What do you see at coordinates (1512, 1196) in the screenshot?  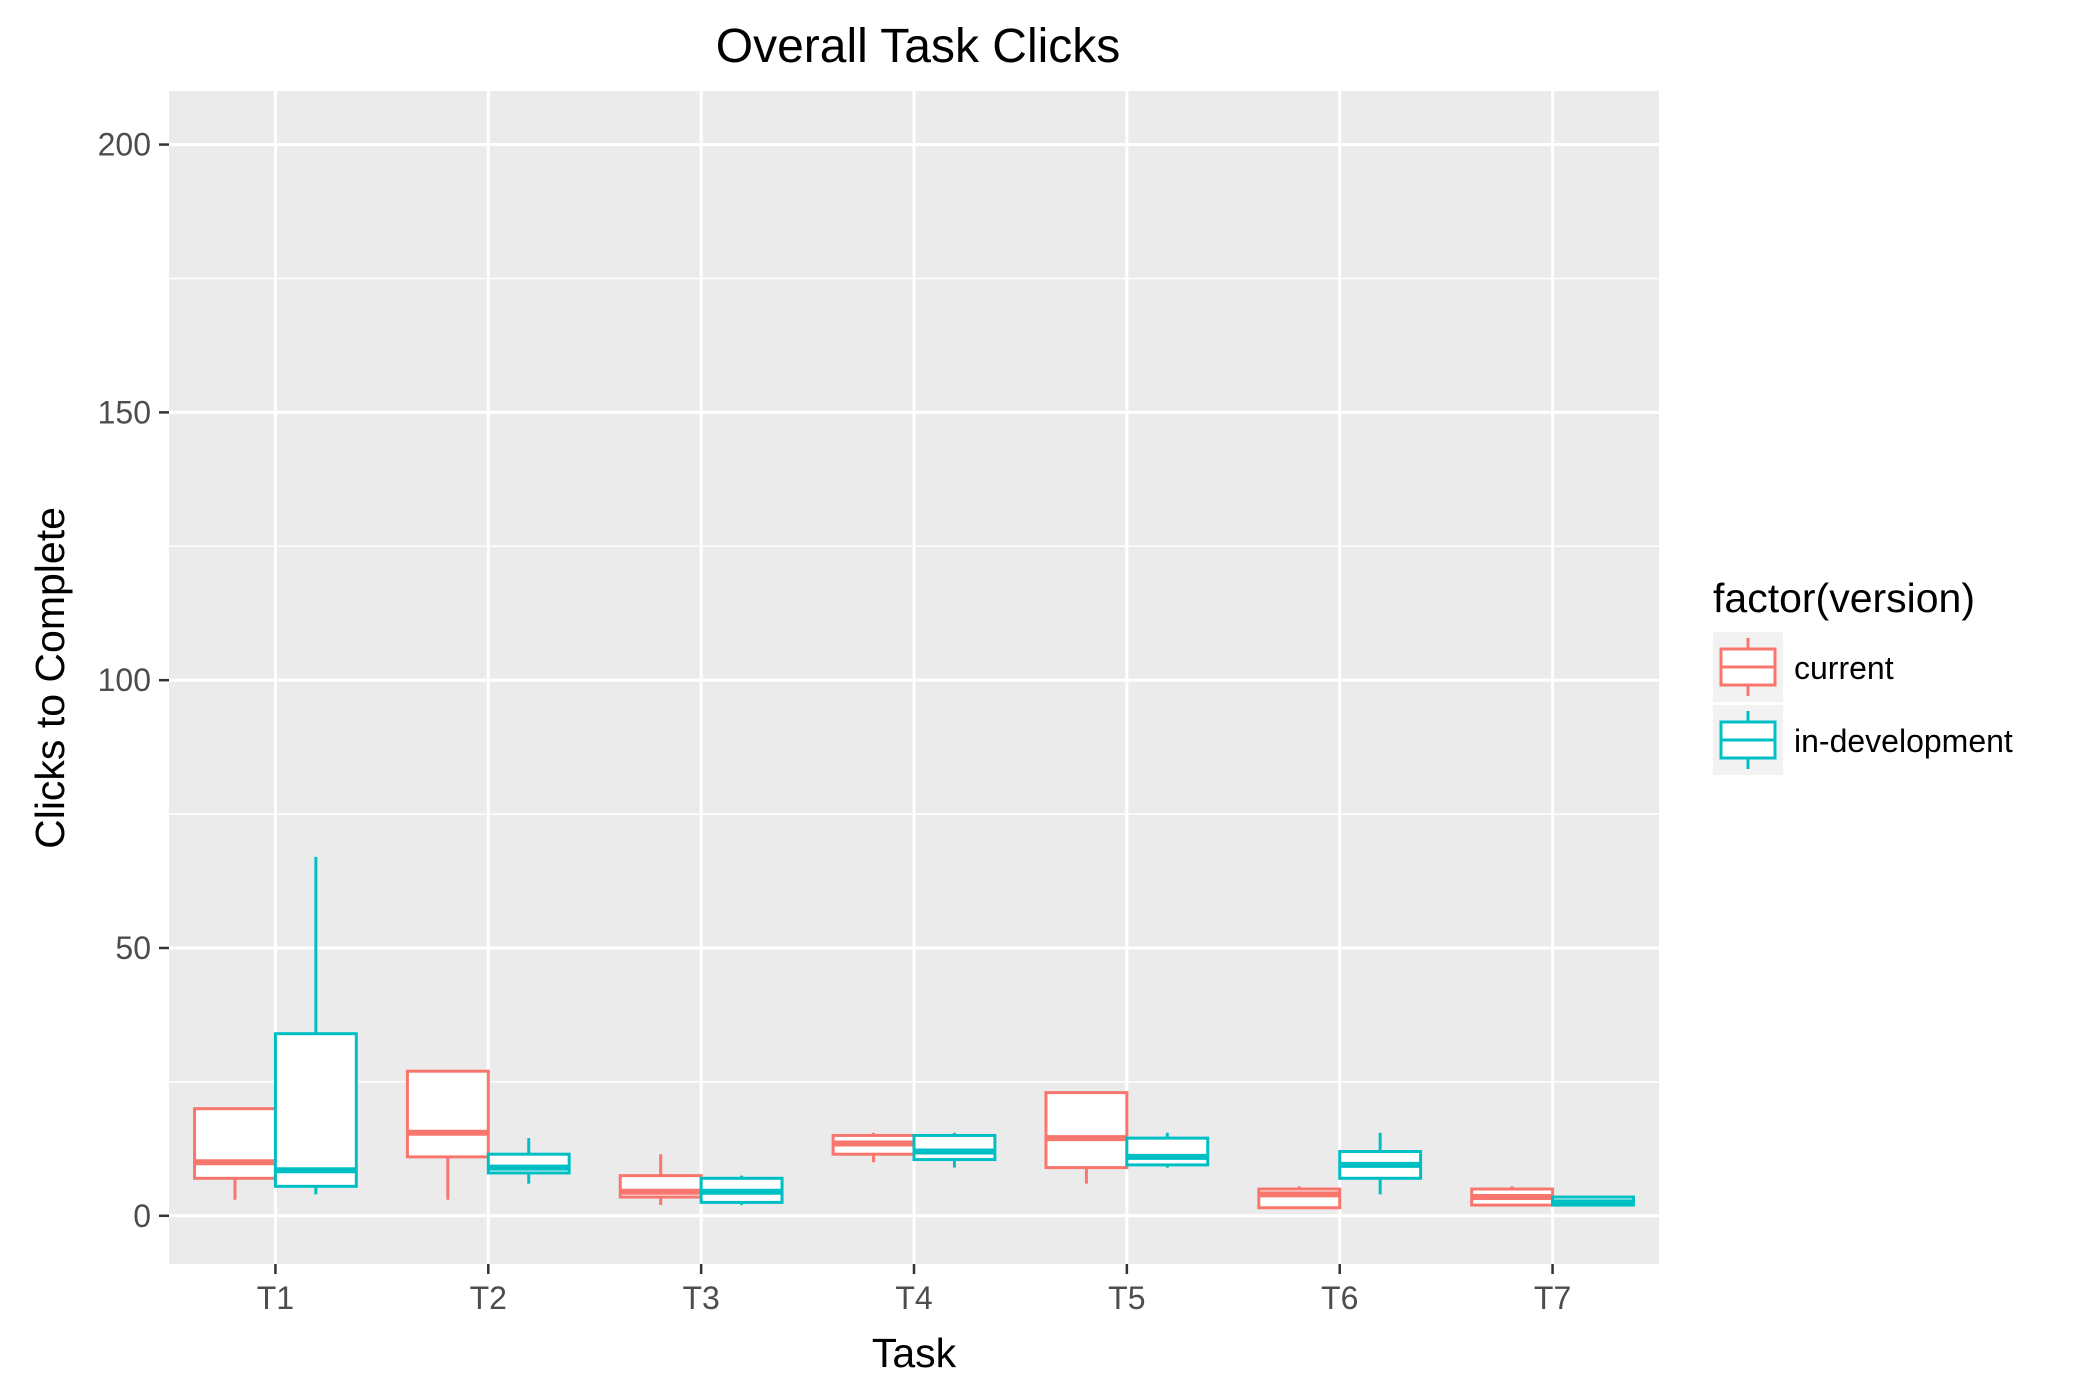 I see `box-T7-current` at bounding box center [1512, 1196].